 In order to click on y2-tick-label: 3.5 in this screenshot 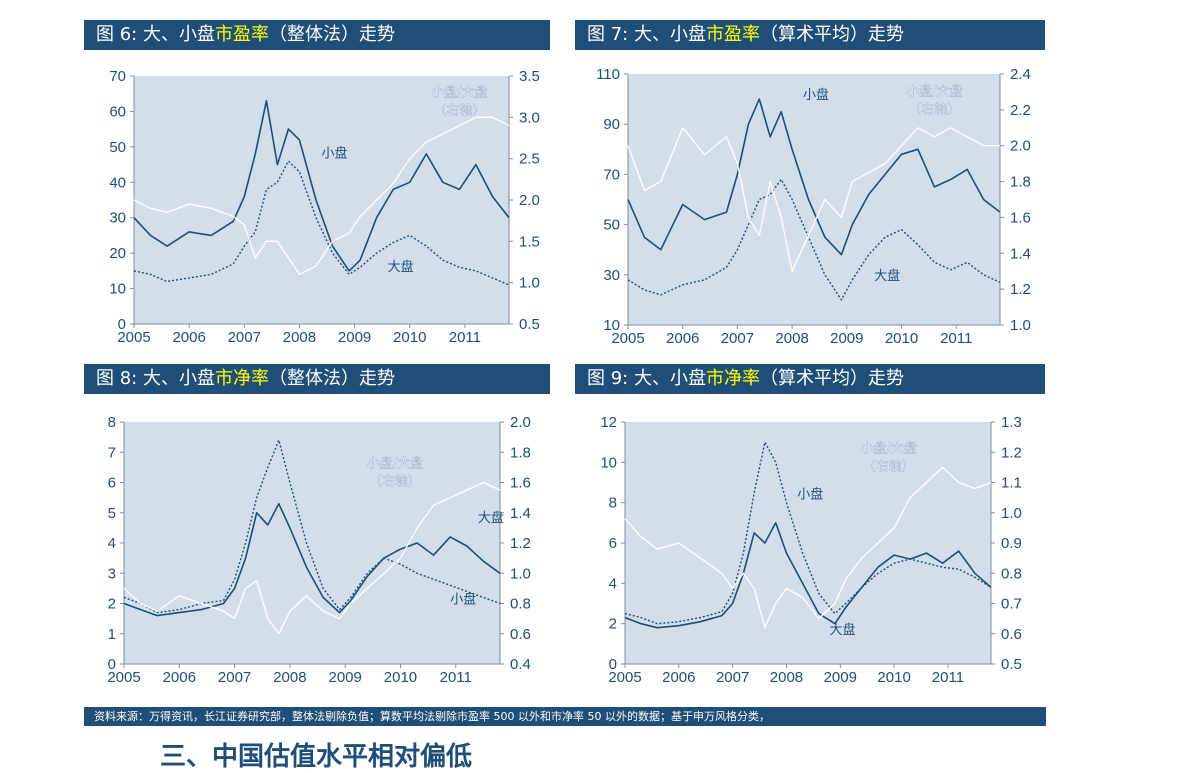, I will do `click(529, 76)`.